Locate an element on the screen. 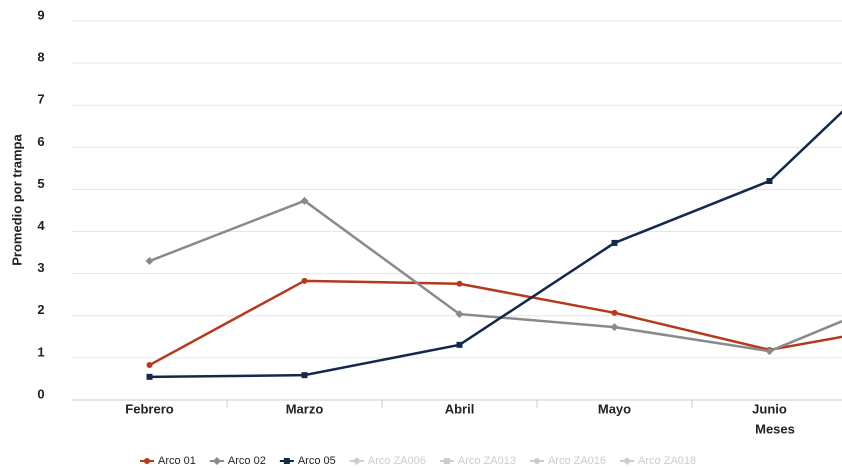 This screenshot has width=842, height=468. y-tick-label: 4 is located at coordinates (41, 225).